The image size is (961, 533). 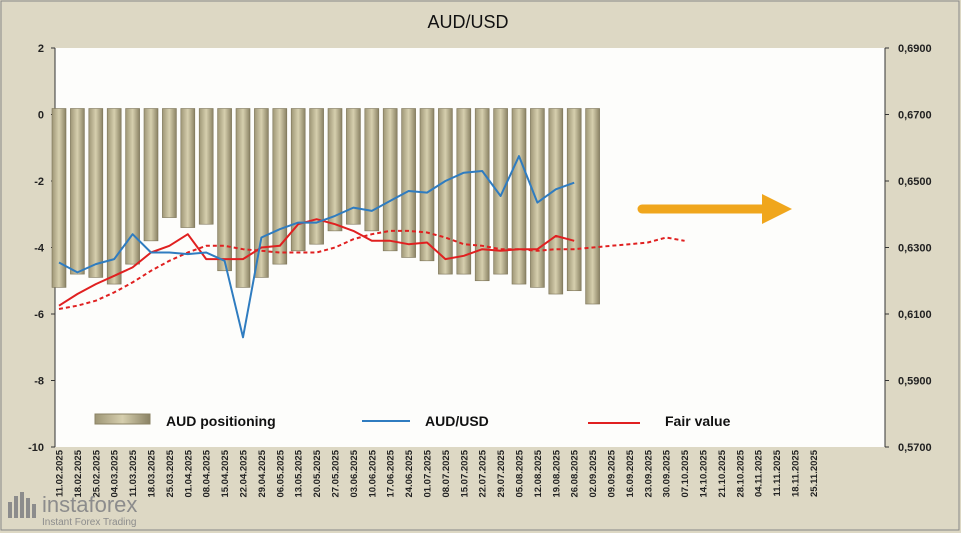 I want to click on x-tick-label: 15.04.2025, so click(x=225, y=473).